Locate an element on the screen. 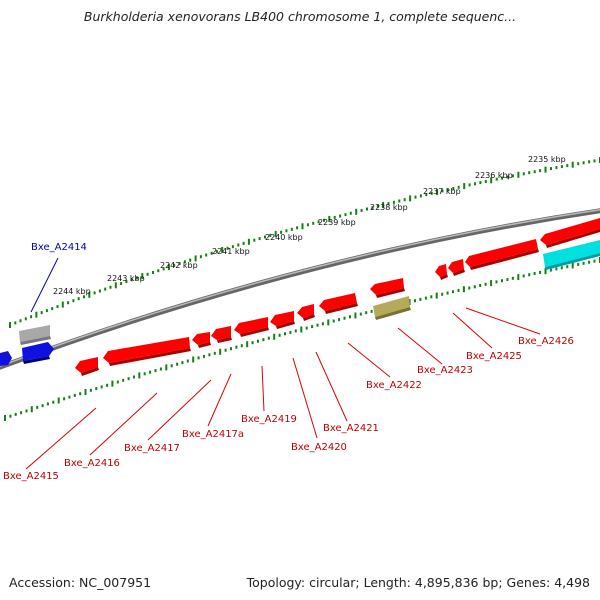 This screenshot has width=600, height=600. gene-arrow-Bxe_A2423 is located at coordinates (387, 288).